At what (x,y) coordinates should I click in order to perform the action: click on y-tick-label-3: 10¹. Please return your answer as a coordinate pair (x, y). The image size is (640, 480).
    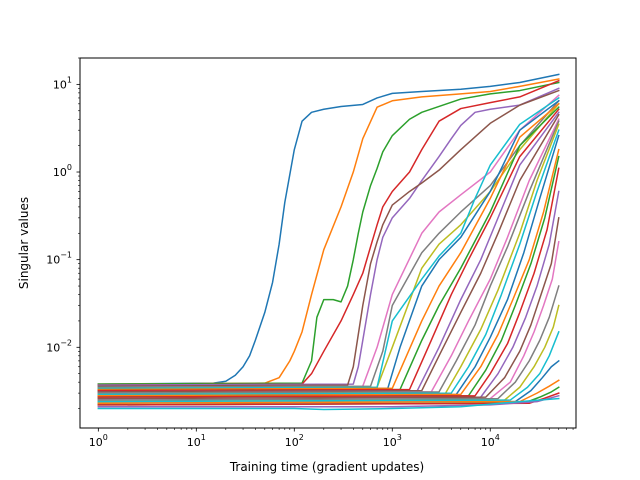
    Looking at the image, I should click on (62, 83).